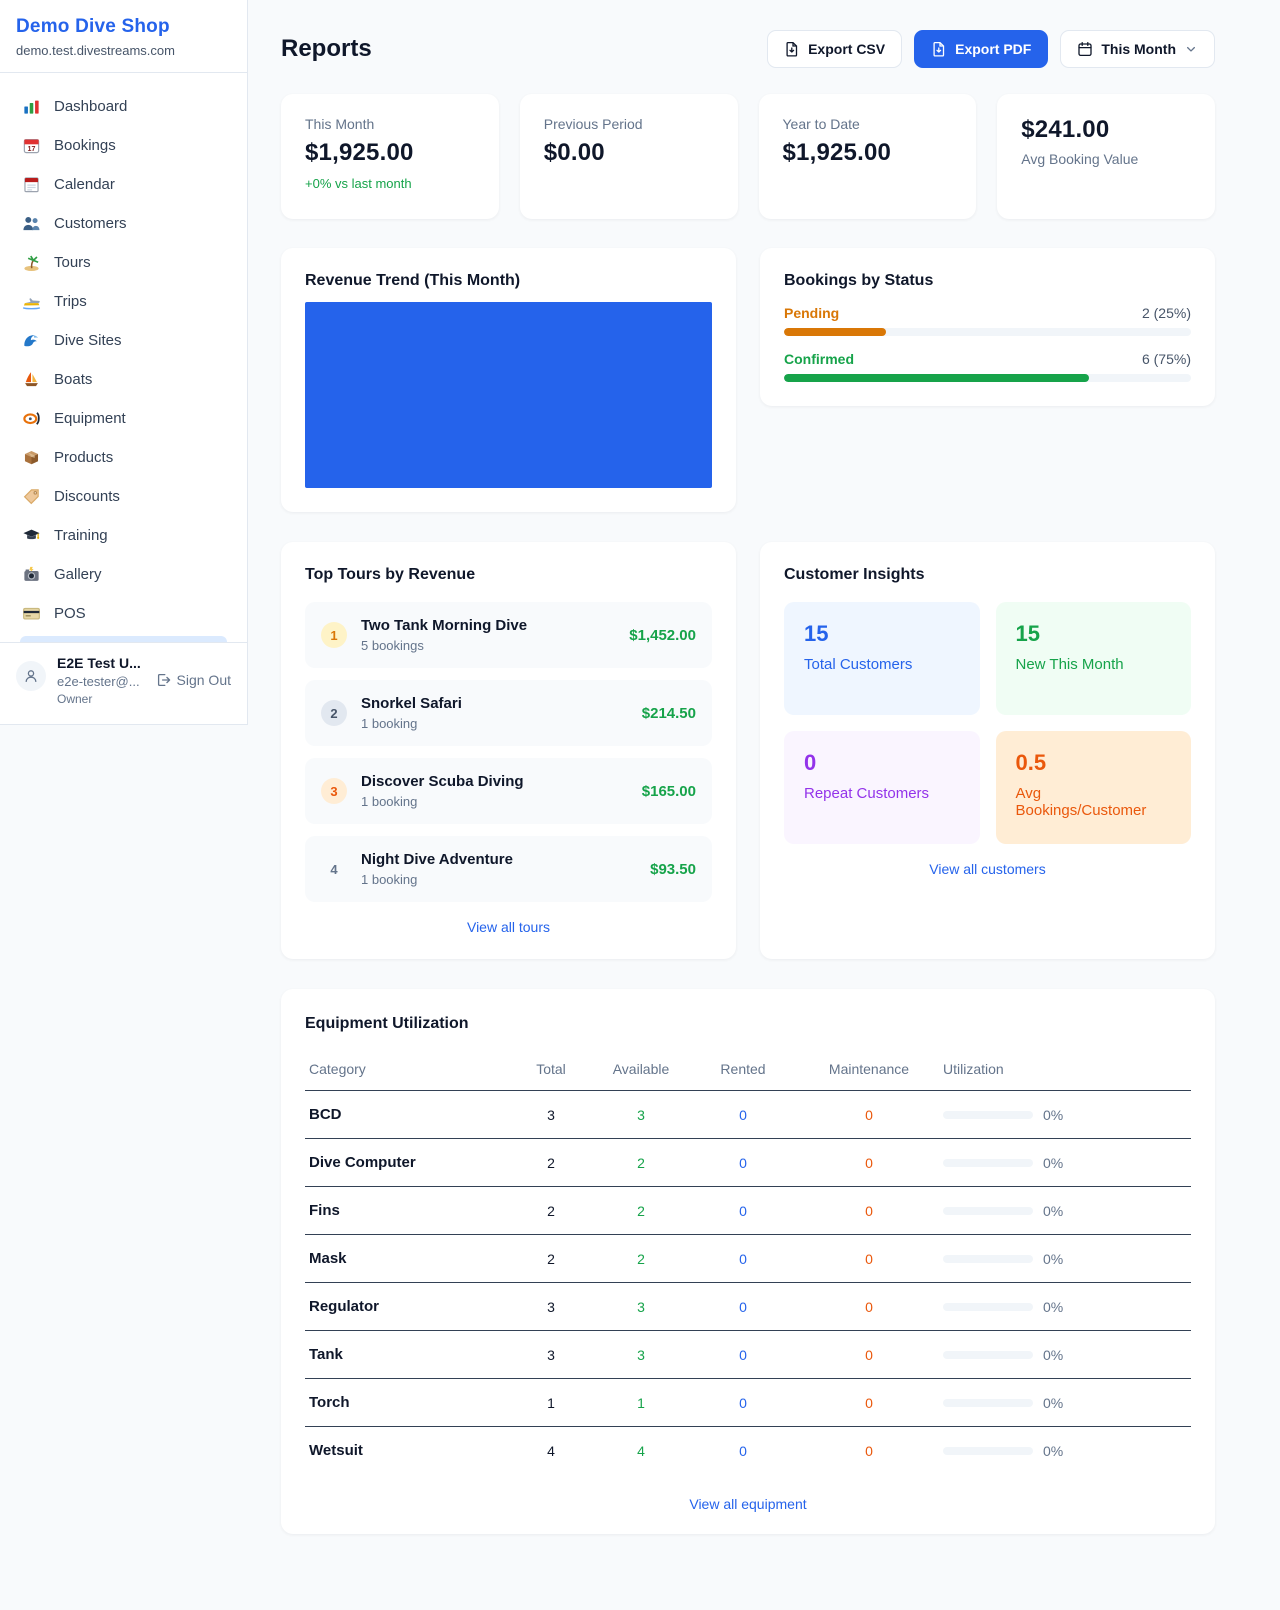  What do you see at coordinates (72, 262) in the screenshot?
I see `sidebar-item-label: Tours` at bounding box center [72, 262].